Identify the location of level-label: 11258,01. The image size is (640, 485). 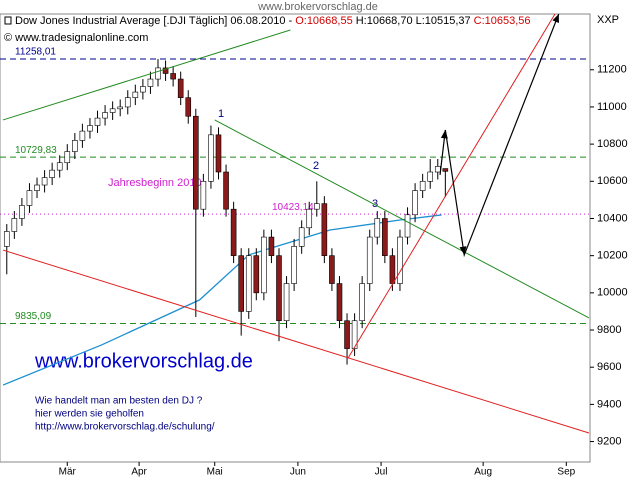
(35, 52).